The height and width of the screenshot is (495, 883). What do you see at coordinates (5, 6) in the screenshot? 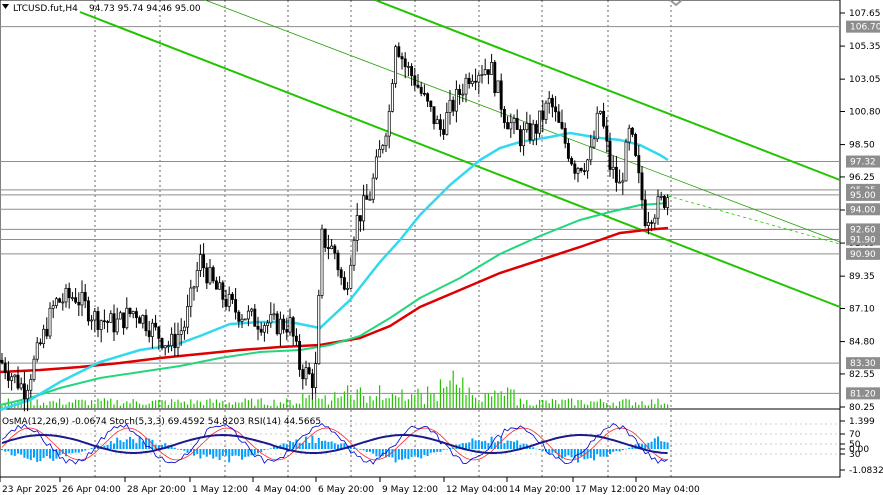
I see `symbol-dropdown-icon` at bounding box center [5, 6].